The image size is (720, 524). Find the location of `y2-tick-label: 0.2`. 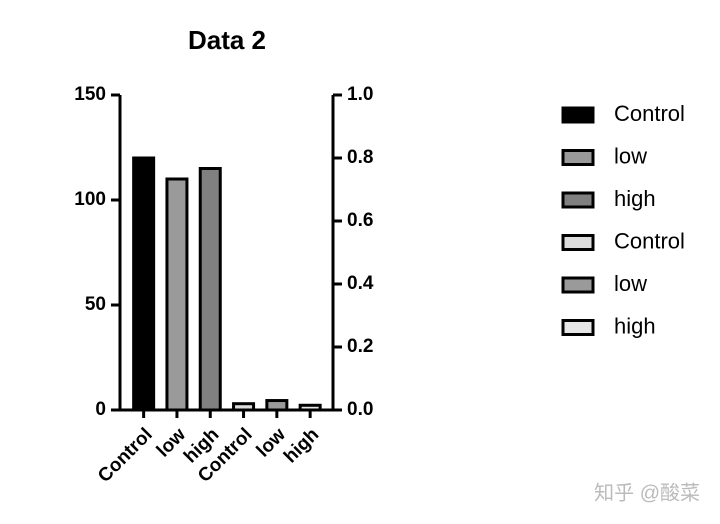

y2-tick-label: 0.2 is located at coordinates (360, 346).